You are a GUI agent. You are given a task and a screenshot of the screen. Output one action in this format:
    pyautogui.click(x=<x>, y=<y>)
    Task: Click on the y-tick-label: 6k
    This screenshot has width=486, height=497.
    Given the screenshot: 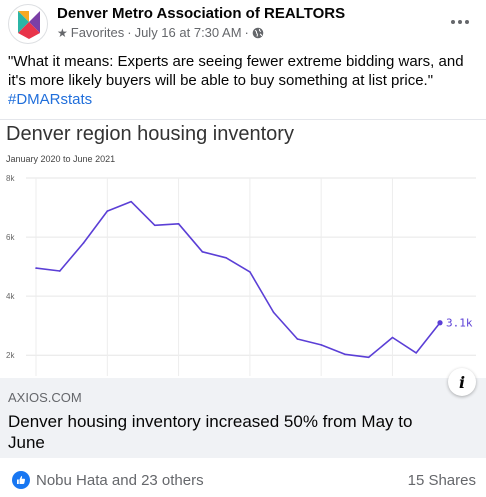 What is the action you would take?
    pyautogui.click(x=10, y=237)
    